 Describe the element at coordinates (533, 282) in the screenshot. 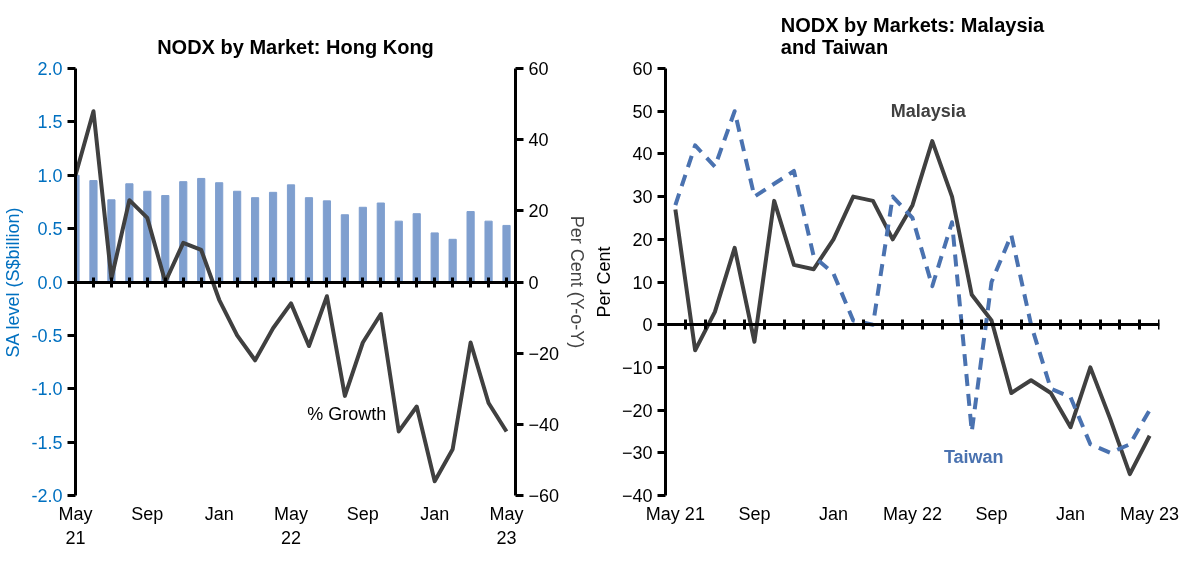

I see `y2-tick-label: 0` at that location.